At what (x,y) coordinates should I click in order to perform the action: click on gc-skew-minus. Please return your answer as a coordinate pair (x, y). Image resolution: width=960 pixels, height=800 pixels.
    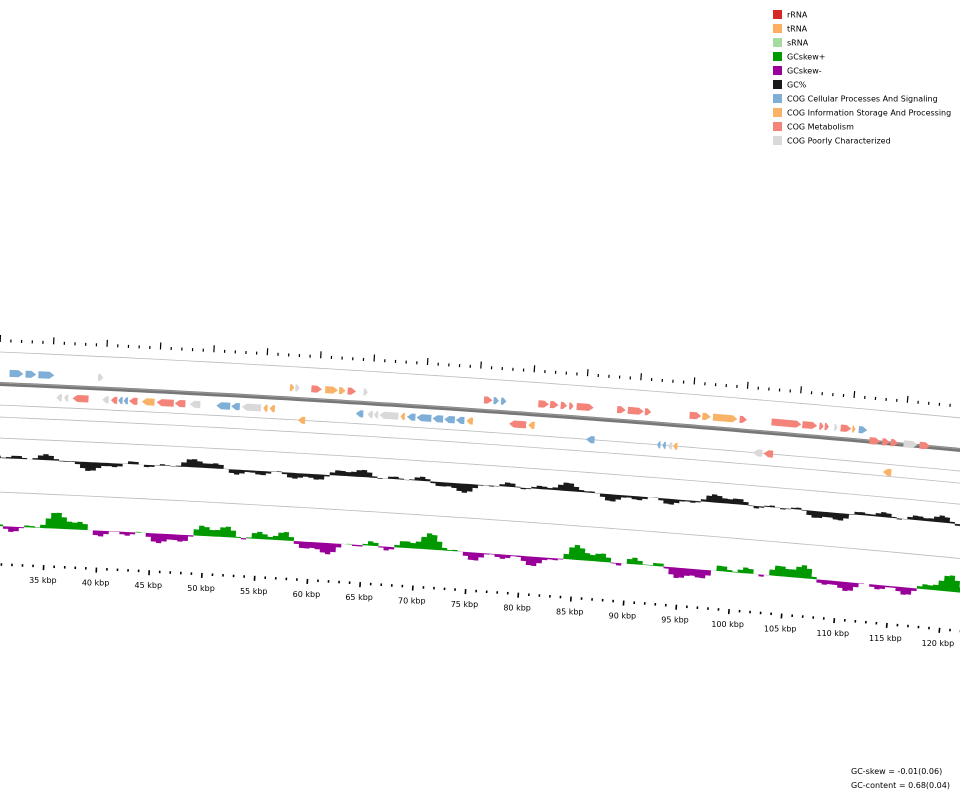
    Looking at the image, I should click on (480, 560).